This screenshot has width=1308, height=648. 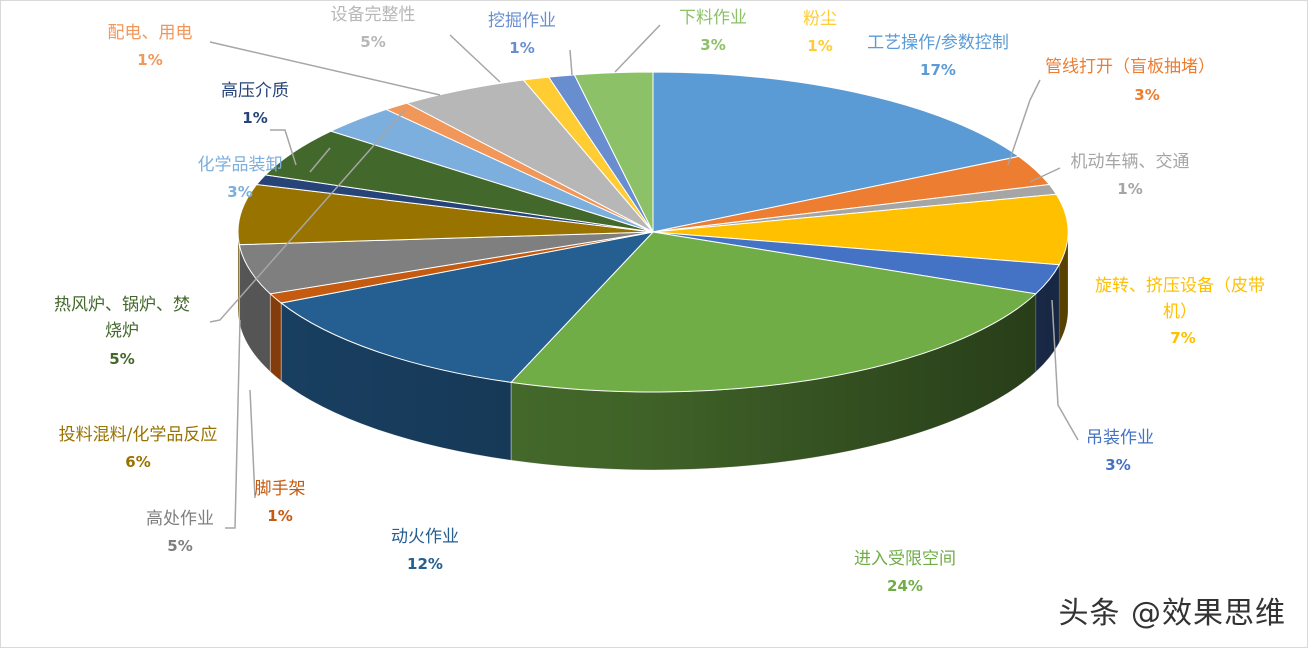 I want to click on slice-percent-5: 24%, so click(x=905, y=586).